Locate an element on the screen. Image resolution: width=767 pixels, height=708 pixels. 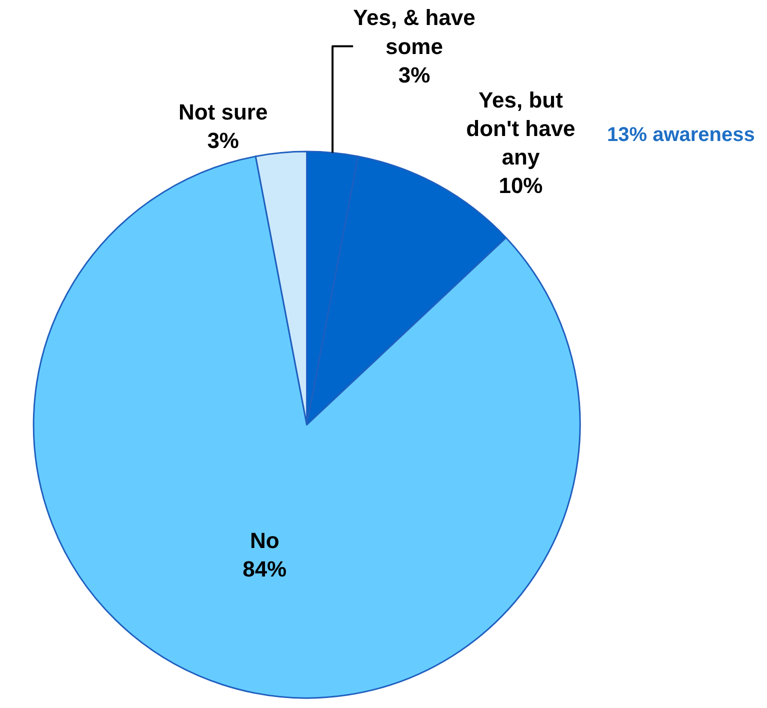
slice-label: Yes, & have some is located at coordinates (414, 32).